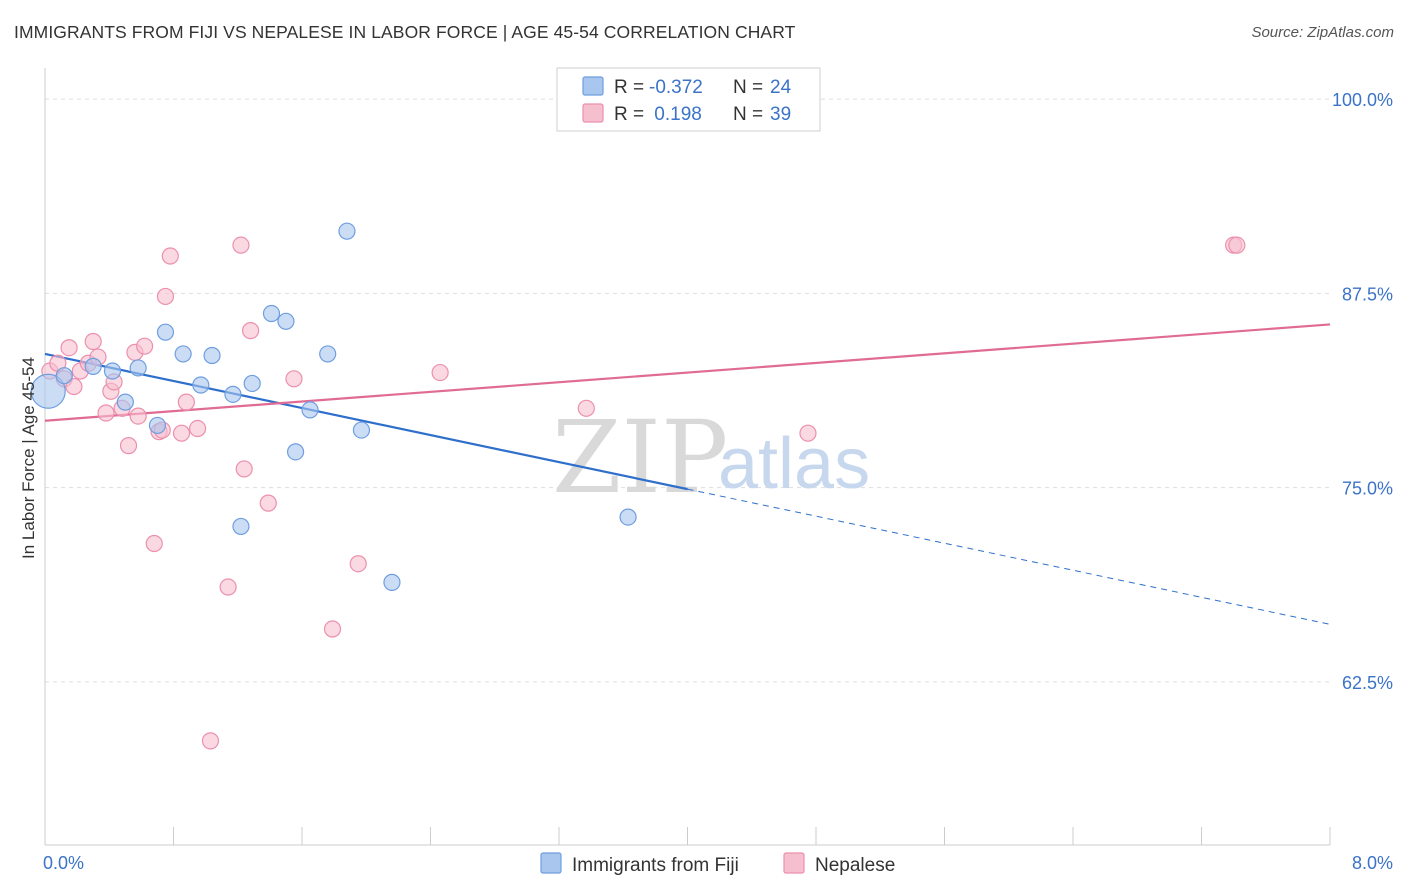 The height and width of the screenshot is (892, 1406). I want to click on trend-line-nepalese, so click(687, 372).